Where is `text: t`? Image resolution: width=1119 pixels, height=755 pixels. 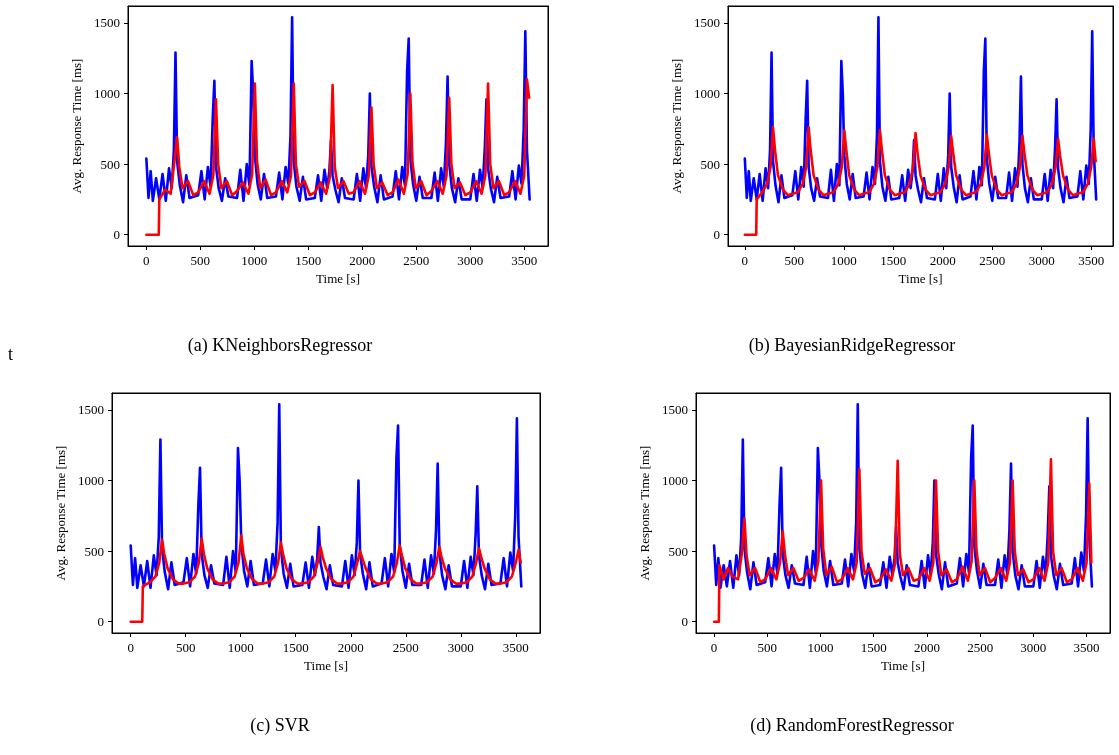 text: t is located at coordinates (11, 354).